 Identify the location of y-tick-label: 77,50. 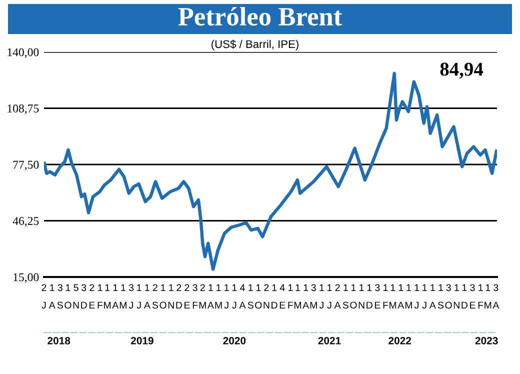
(26, 165).